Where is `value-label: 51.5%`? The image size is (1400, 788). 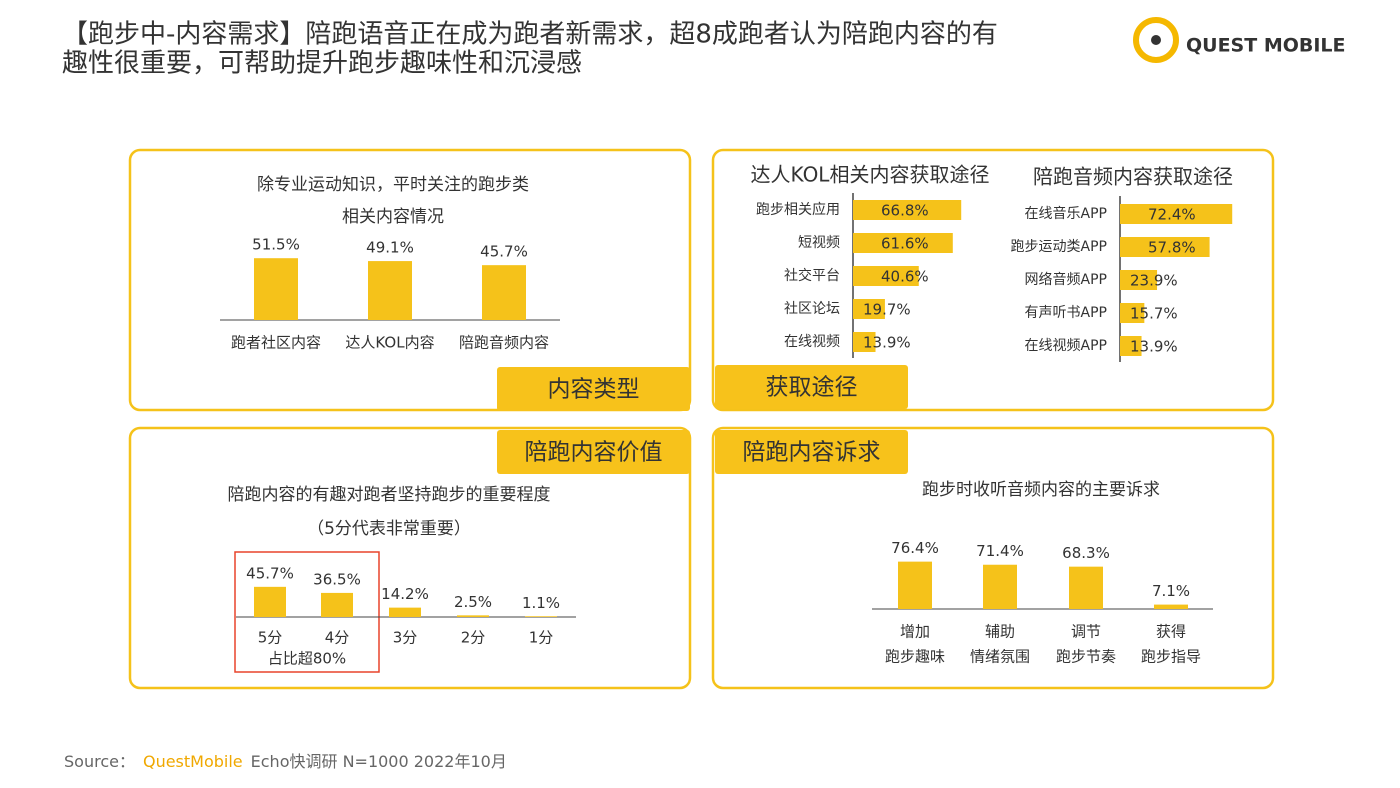 value-label: 51.5% is located at coordinates (276, 245).